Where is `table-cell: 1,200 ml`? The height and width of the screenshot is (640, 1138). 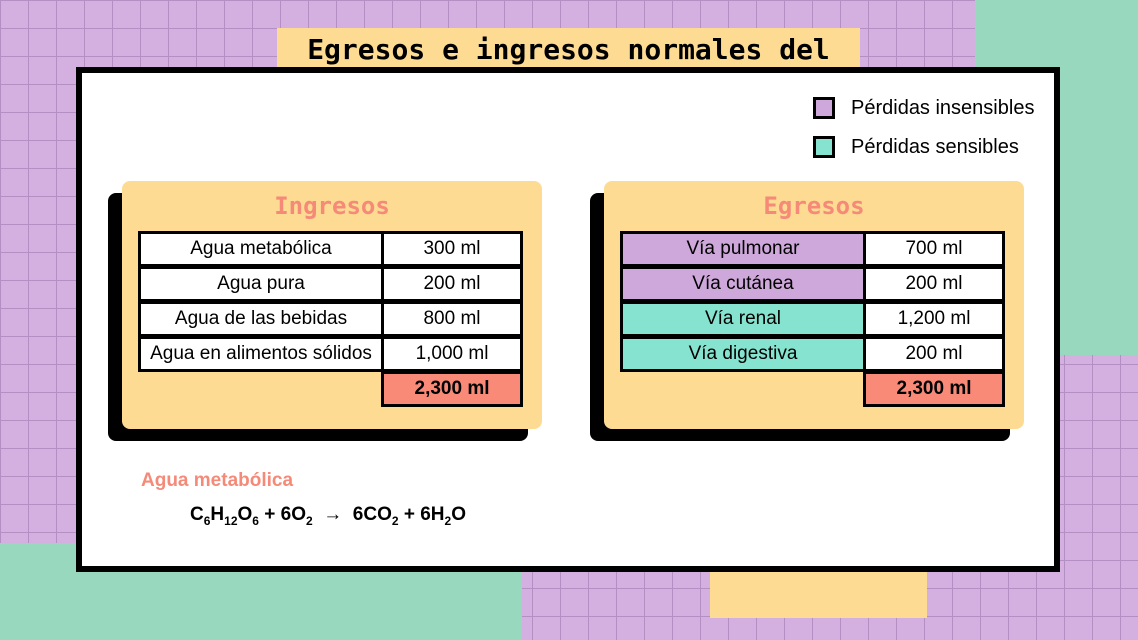 table-cell: 1,200 ml is located at coordinates (934, 319).